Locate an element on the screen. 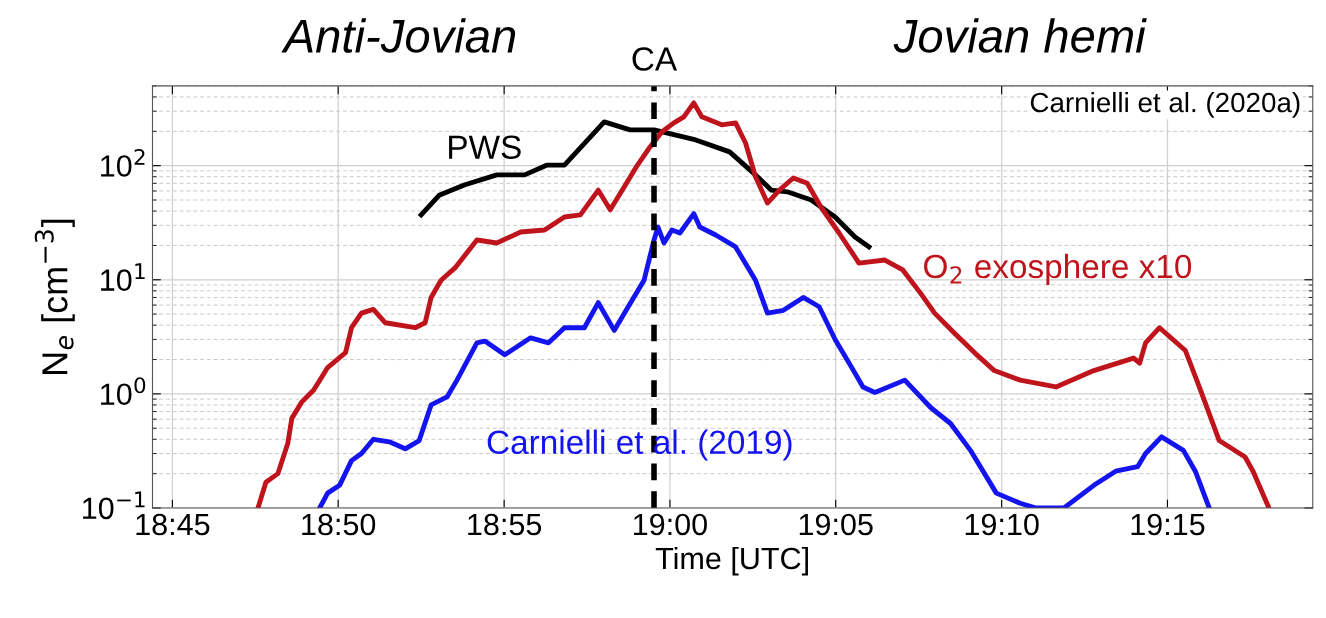 This screenshot has width=1326, height=618. y-tick-label: 10$^{2}$ is located at coordinates (123, 162).